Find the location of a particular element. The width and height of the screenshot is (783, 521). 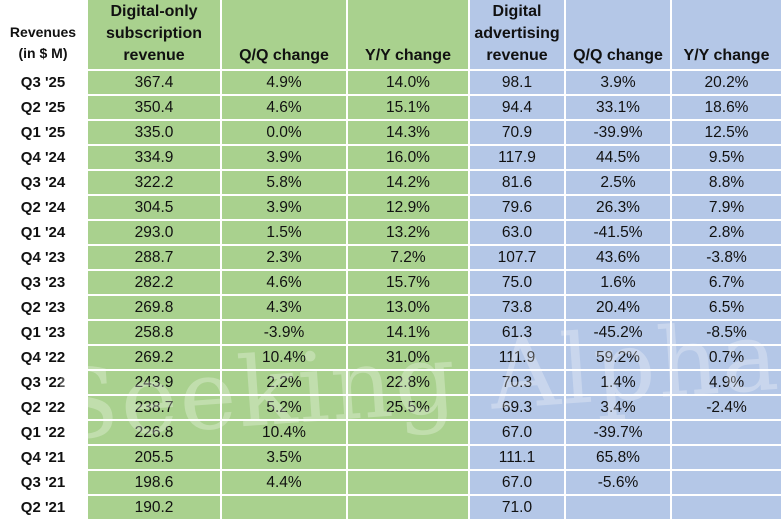

cell-subscription-yy: 15.7% is located at coordinates (409, 283).